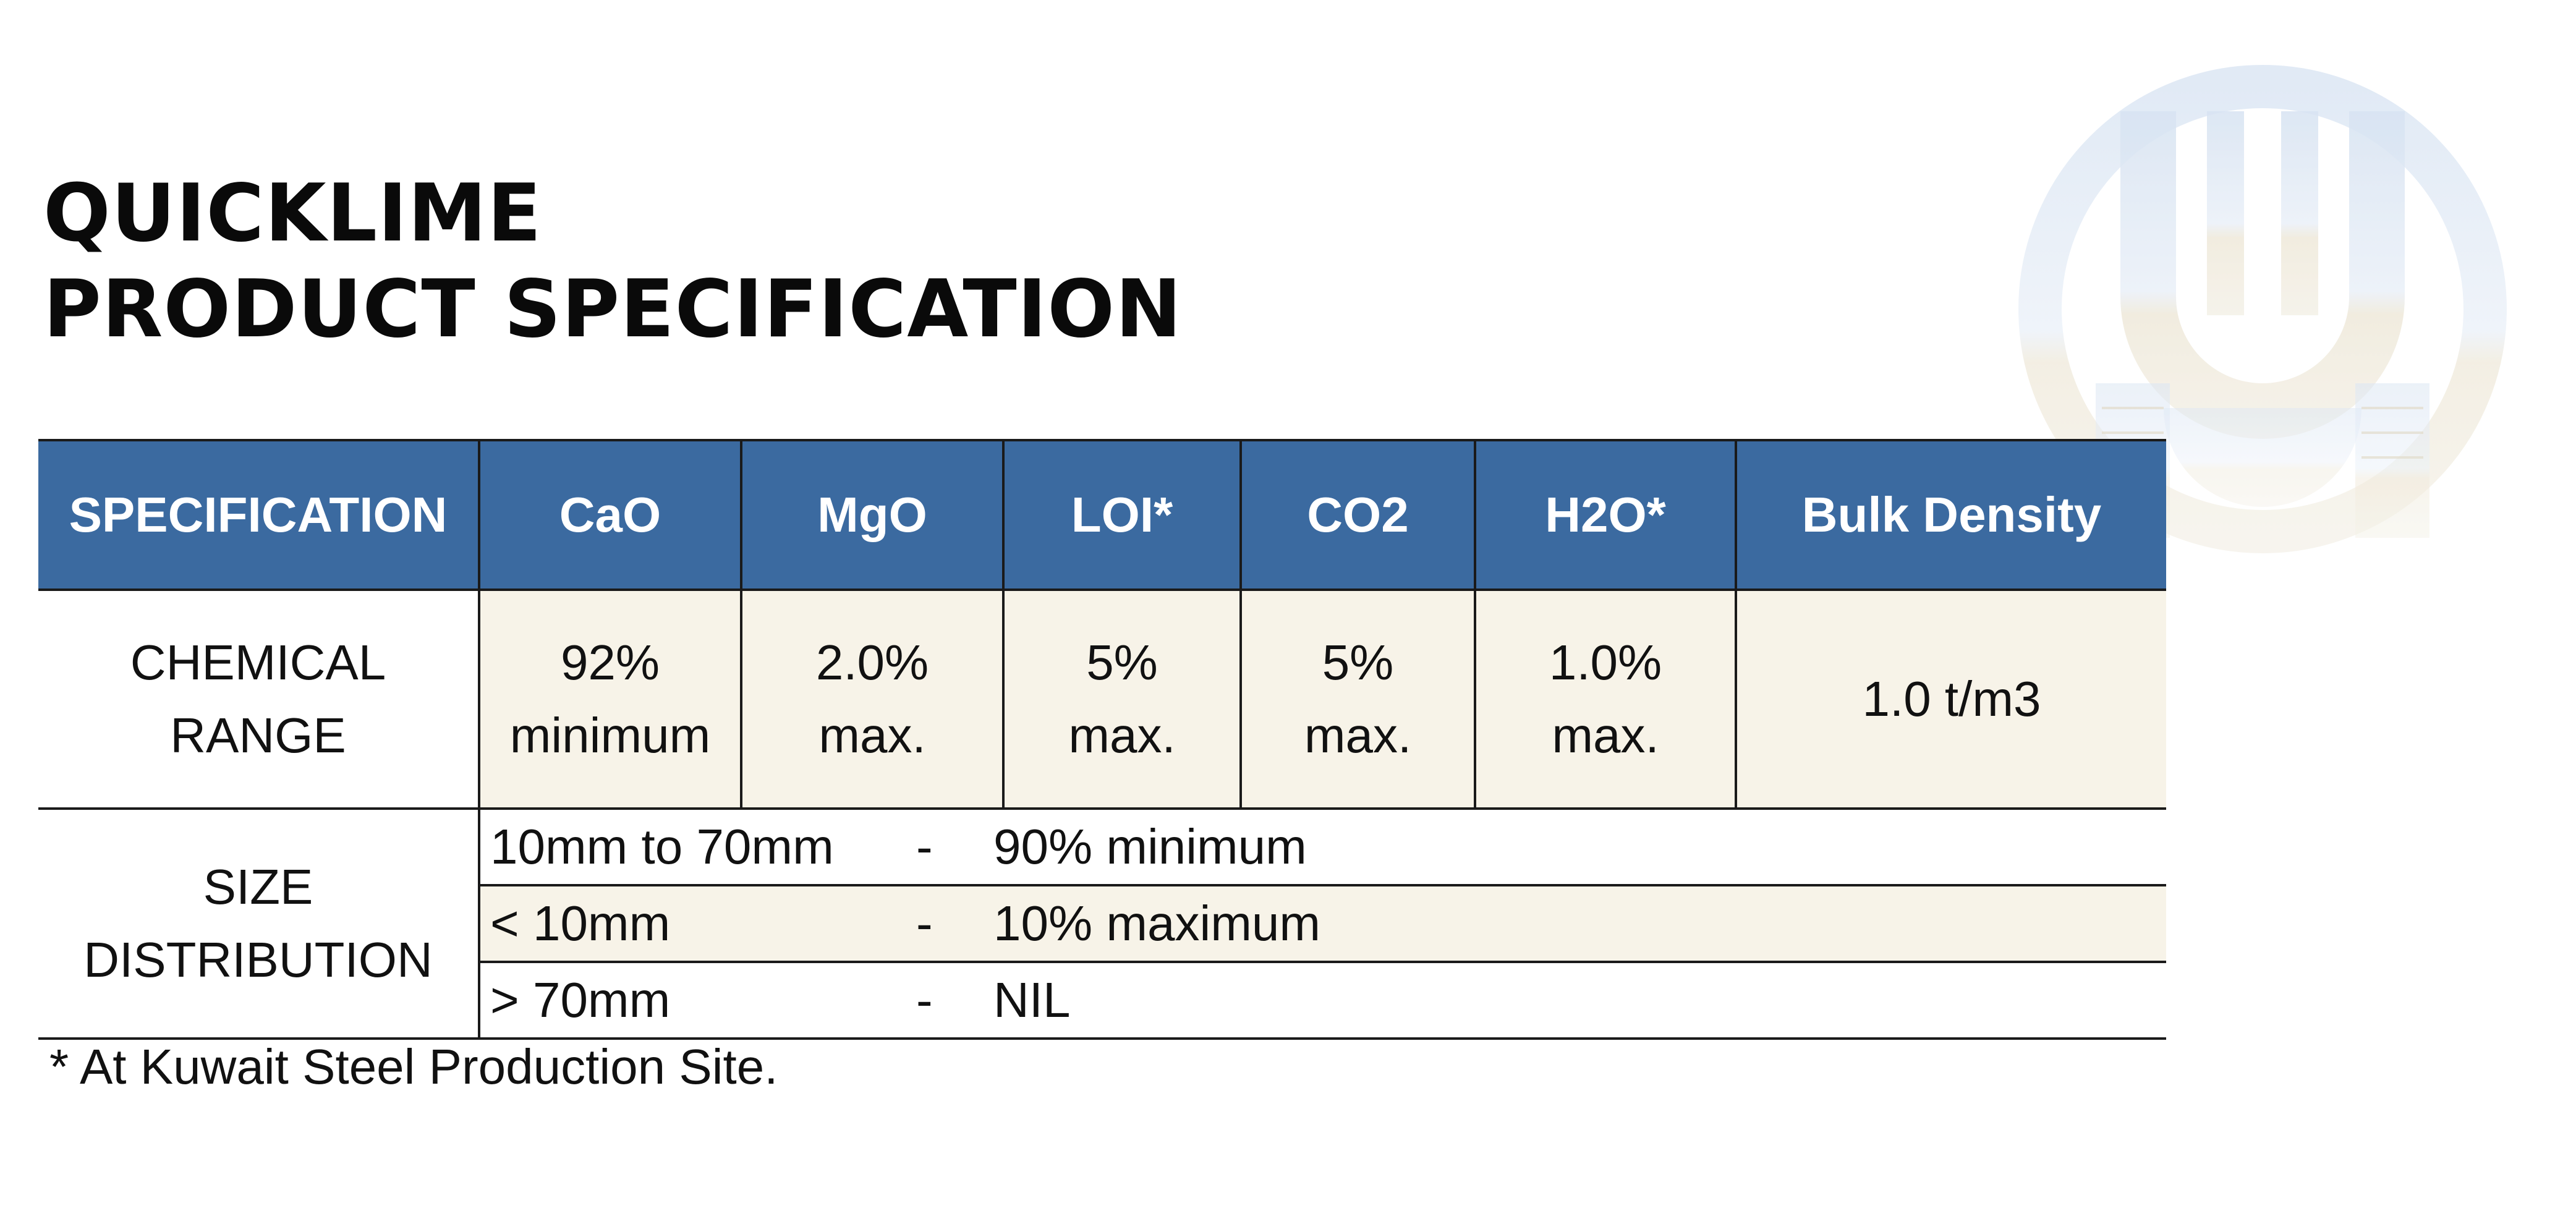  What do you see at coordinates (1322, 1001) in the screenshot?
I see `size-row-3: > 70mm - NIL` at bounding box center [1322, 1001].